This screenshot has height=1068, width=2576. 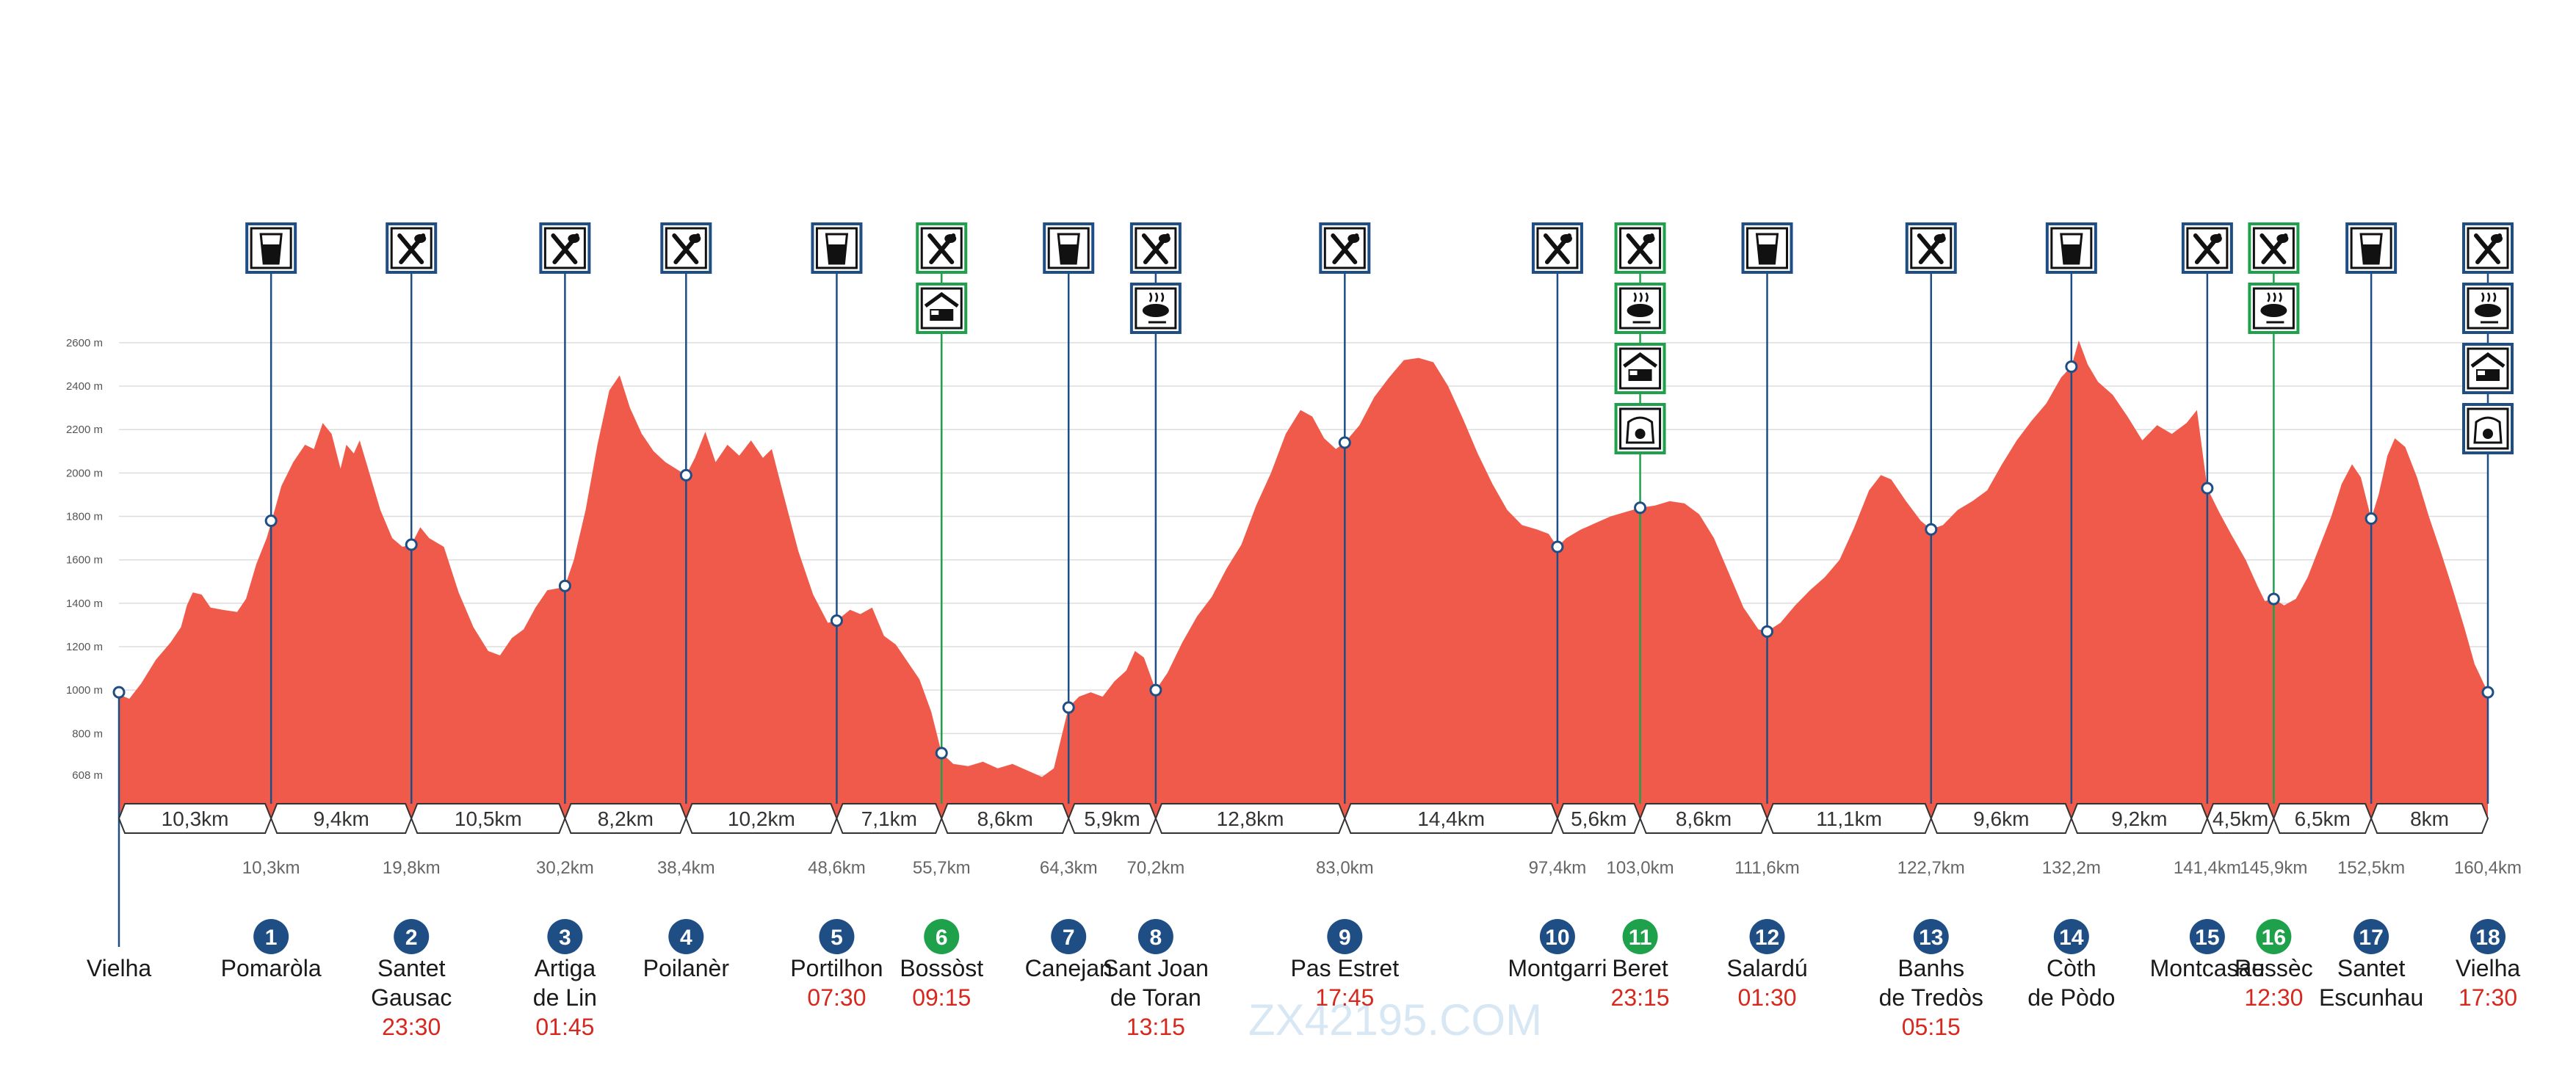 I want to click on segment-distance: 5,6km, so click(x=1599, y=818).